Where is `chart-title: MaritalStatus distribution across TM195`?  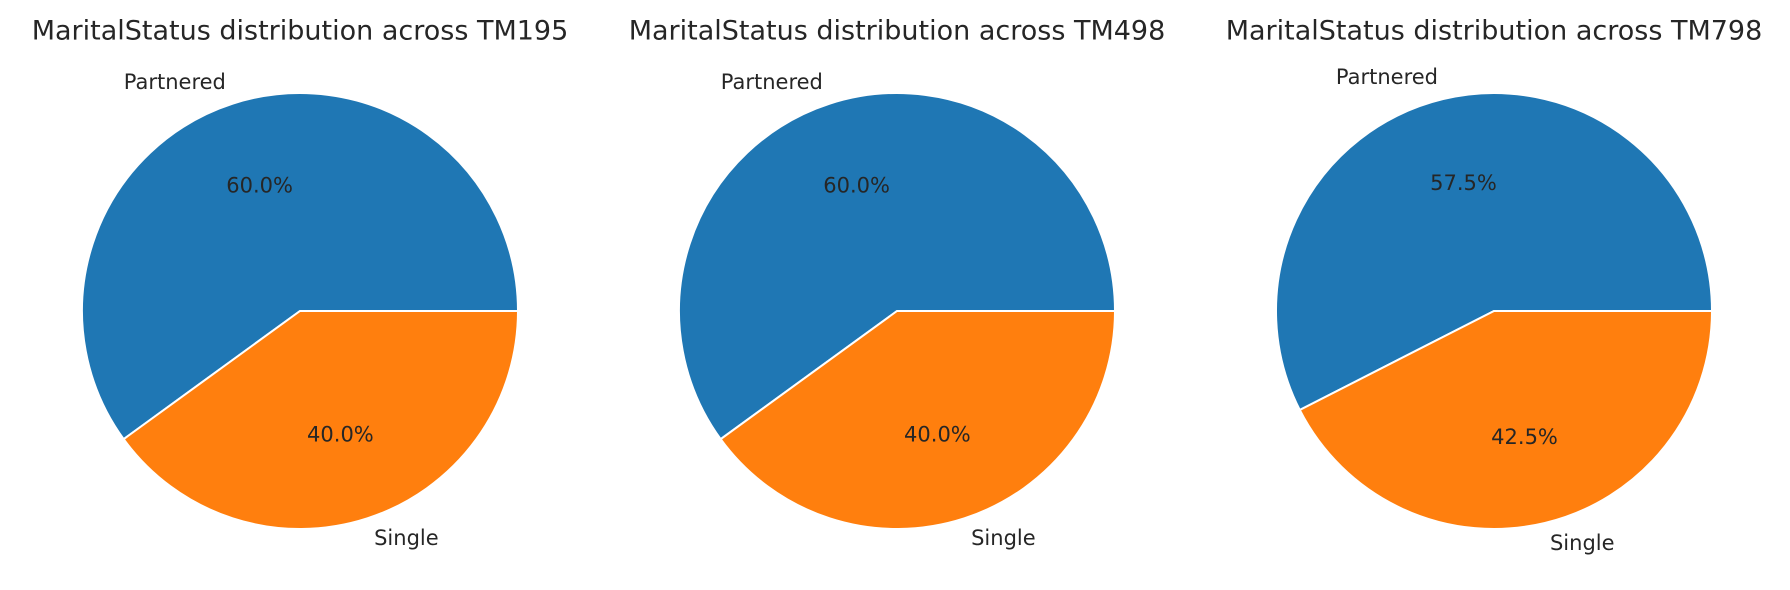
chart-title: MaritalStatus distribution across TM195 is located at coordinates (300, 31).